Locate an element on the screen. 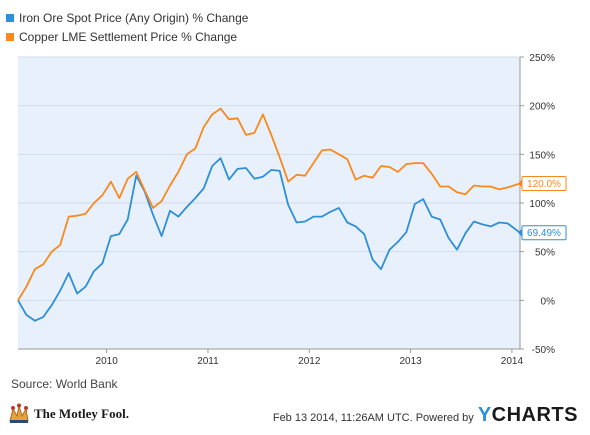 The image size is (590, 435). end-label-text: 69.49% is located at coordinates (544, 233).